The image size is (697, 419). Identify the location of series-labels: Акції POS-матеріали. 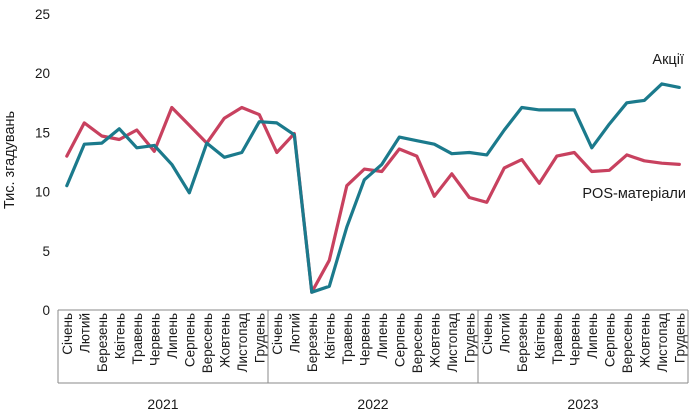
(634, 127).